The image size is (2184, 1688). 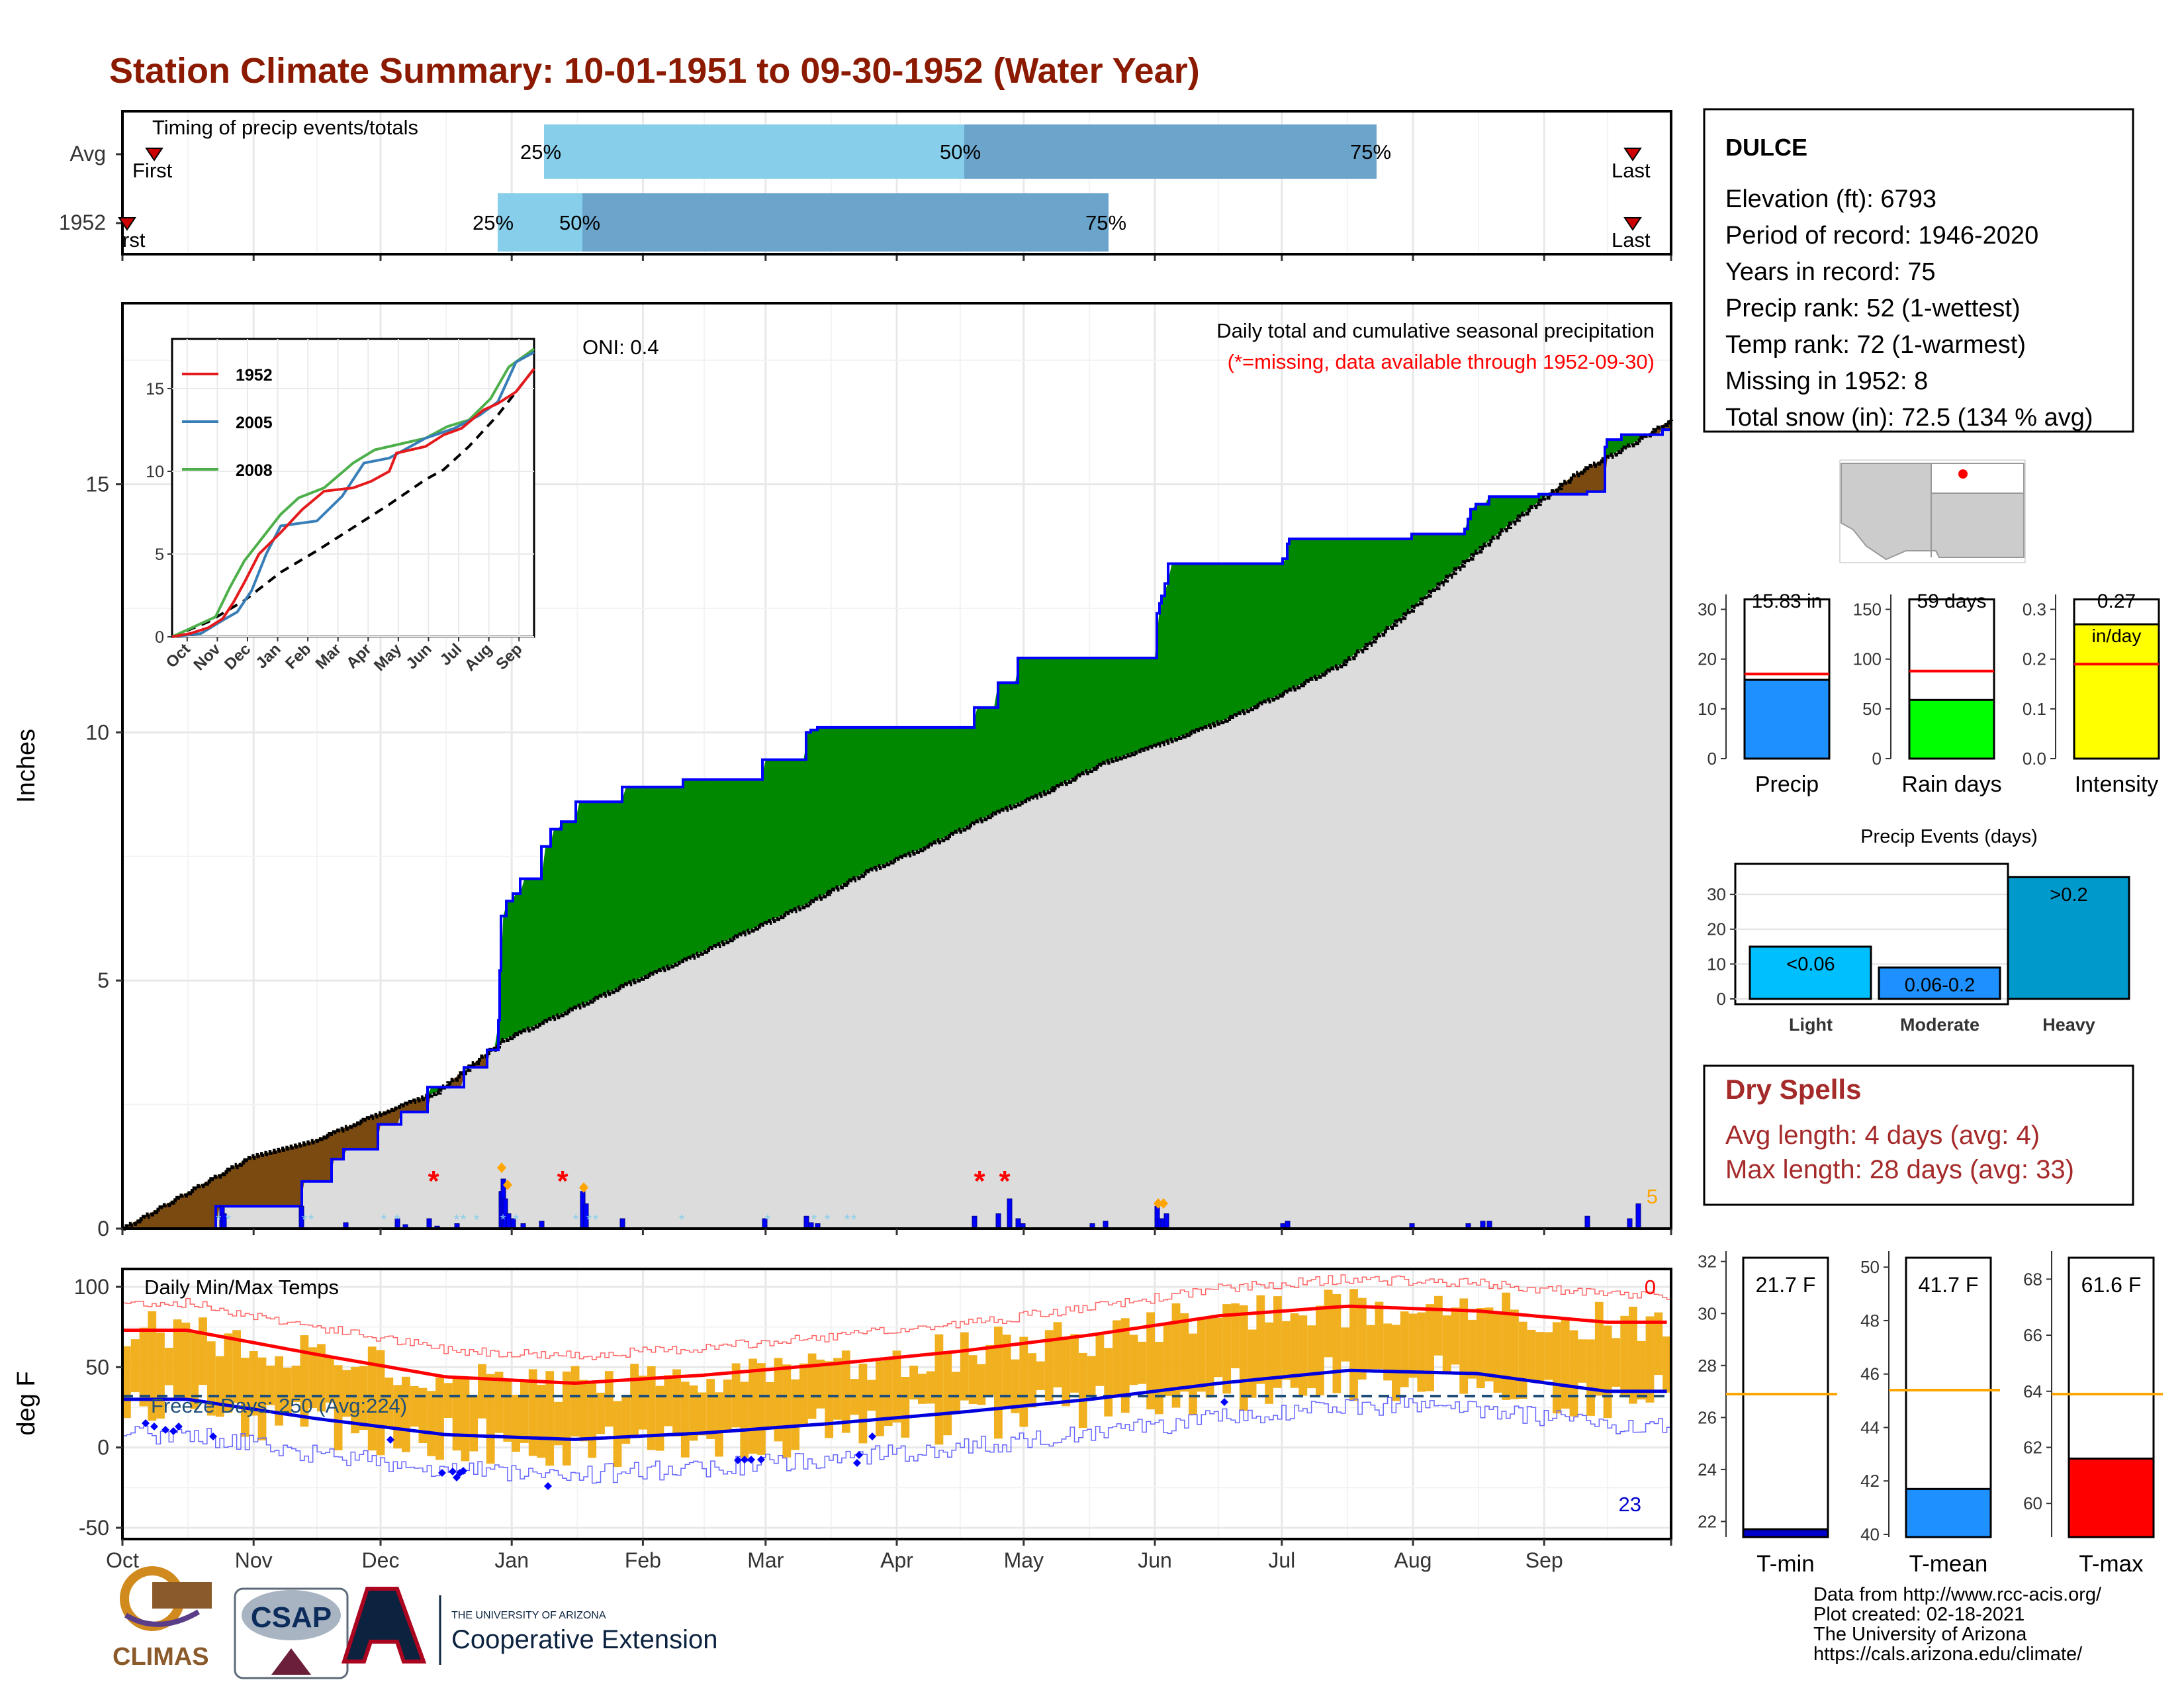 What do you see at coordinates (162, 1618) in the screenshot?
I see `climas-logo: CLIMAS` at bounding box center [162, 1618].